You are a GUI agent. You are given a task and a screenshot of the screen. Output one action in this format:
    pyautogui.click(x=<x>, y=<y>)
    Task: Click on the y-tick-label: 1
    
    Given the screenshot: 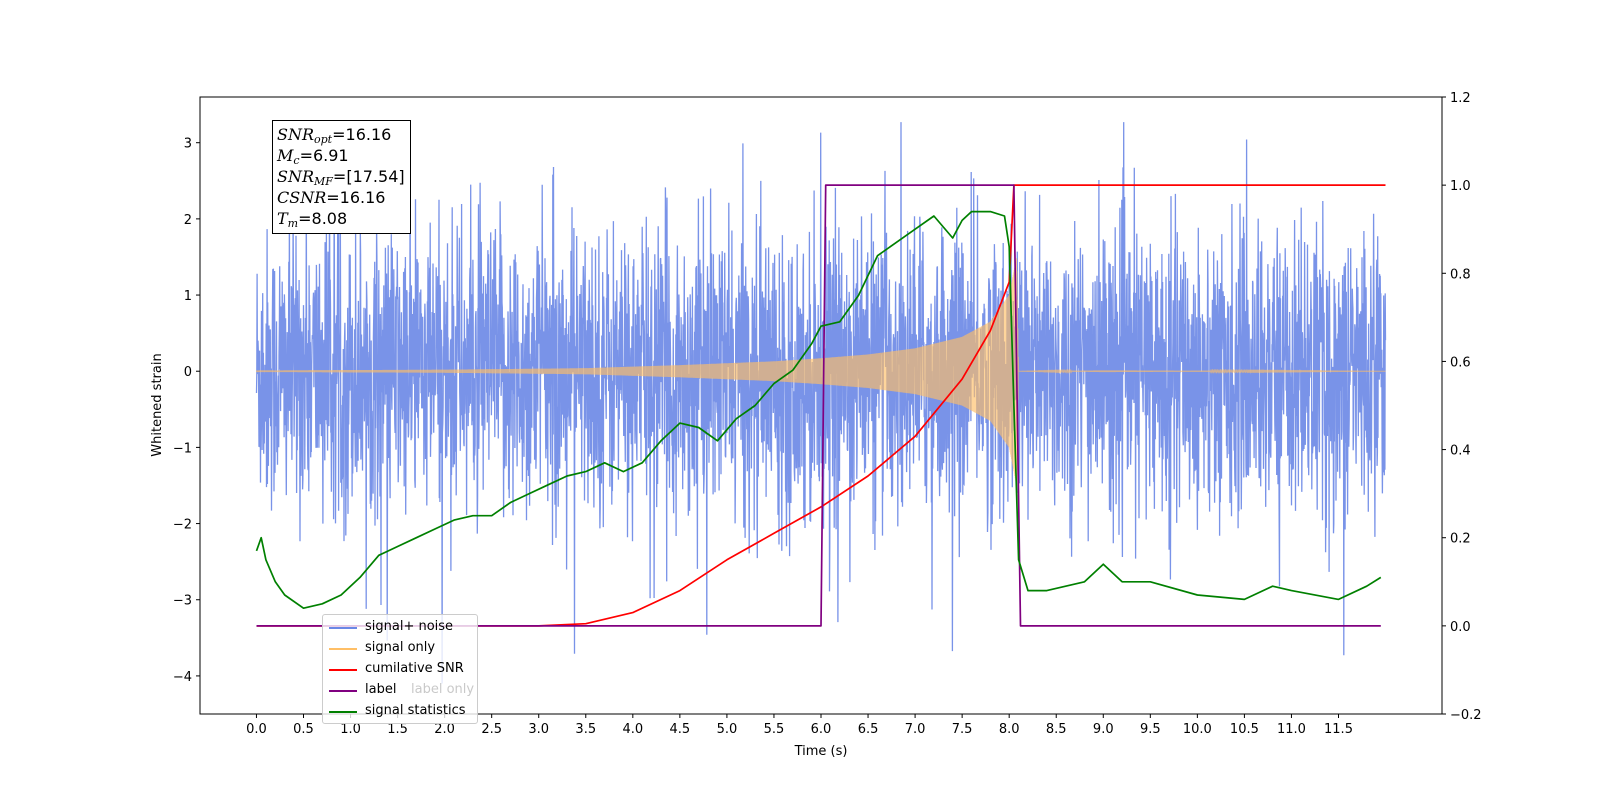 What is the action you would take?
    pyautogui.click(x=188, y=296)
    